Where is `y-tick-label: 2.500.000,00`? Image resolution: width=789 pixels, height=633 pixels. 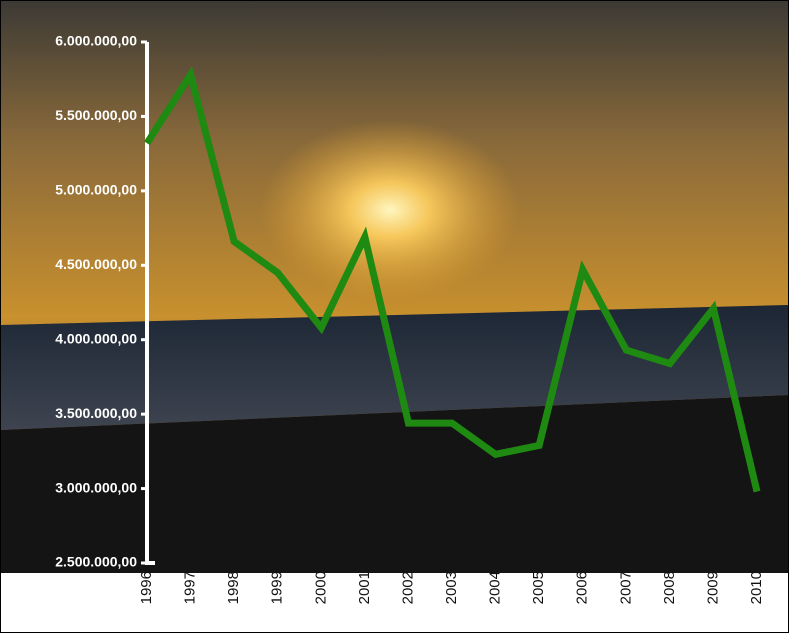 y-tick-label: 2.500.000,00 is located at coordinates (96, 562).